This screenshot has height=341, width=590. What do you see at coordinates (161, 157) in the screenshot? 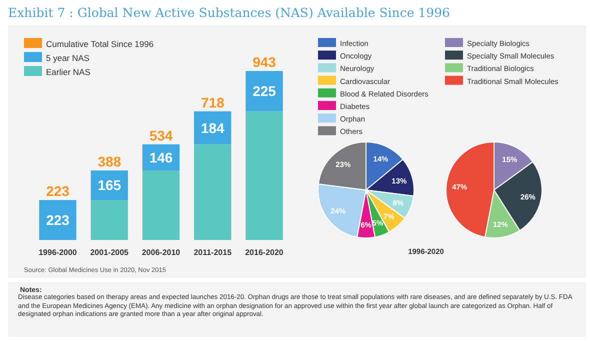
I see `data-label: 146` at bounding box center [161, 157].